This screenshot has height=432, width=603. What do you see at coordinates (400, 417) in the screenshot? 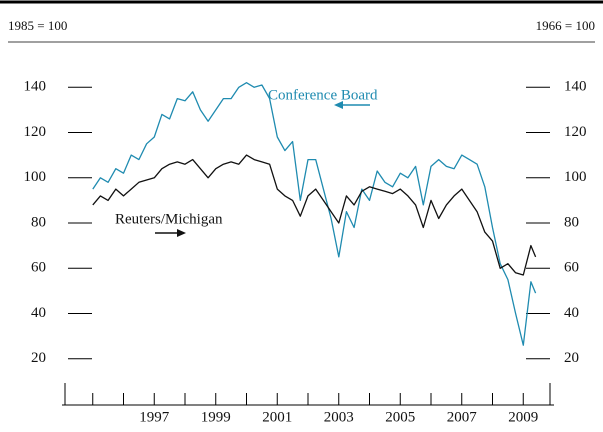
I see `x-tick-label: 2005` at bounding box center [400, 417].